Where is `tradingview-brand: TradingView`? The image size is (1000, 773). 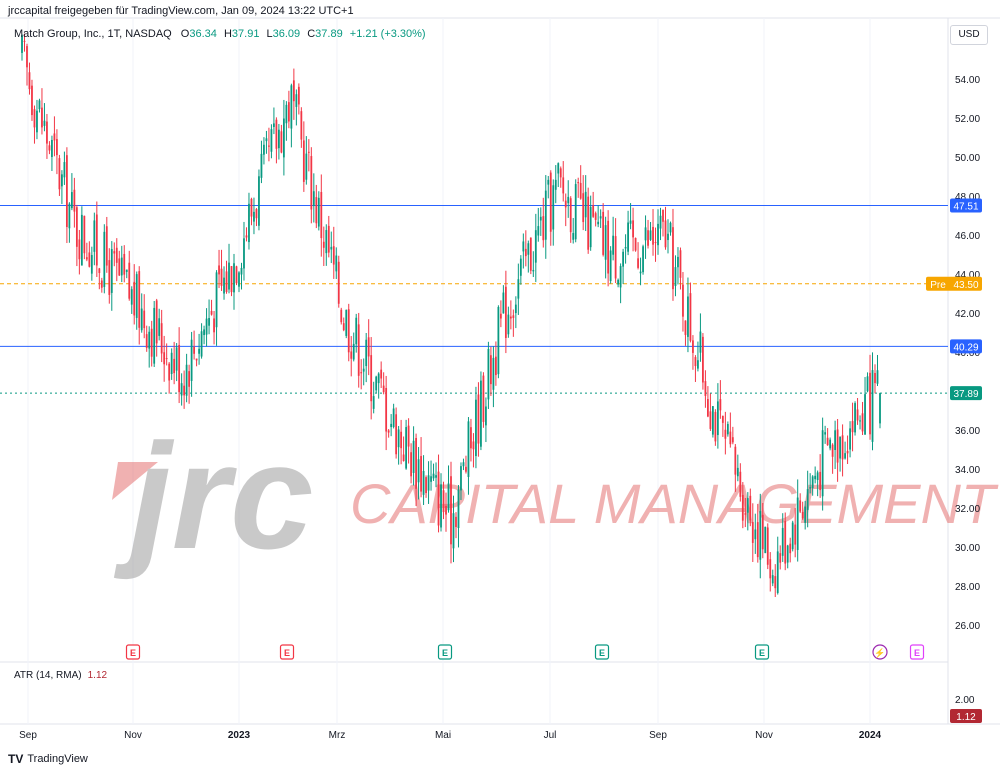 tradingview-brand: TradingView is located at coordinates (57, 759).